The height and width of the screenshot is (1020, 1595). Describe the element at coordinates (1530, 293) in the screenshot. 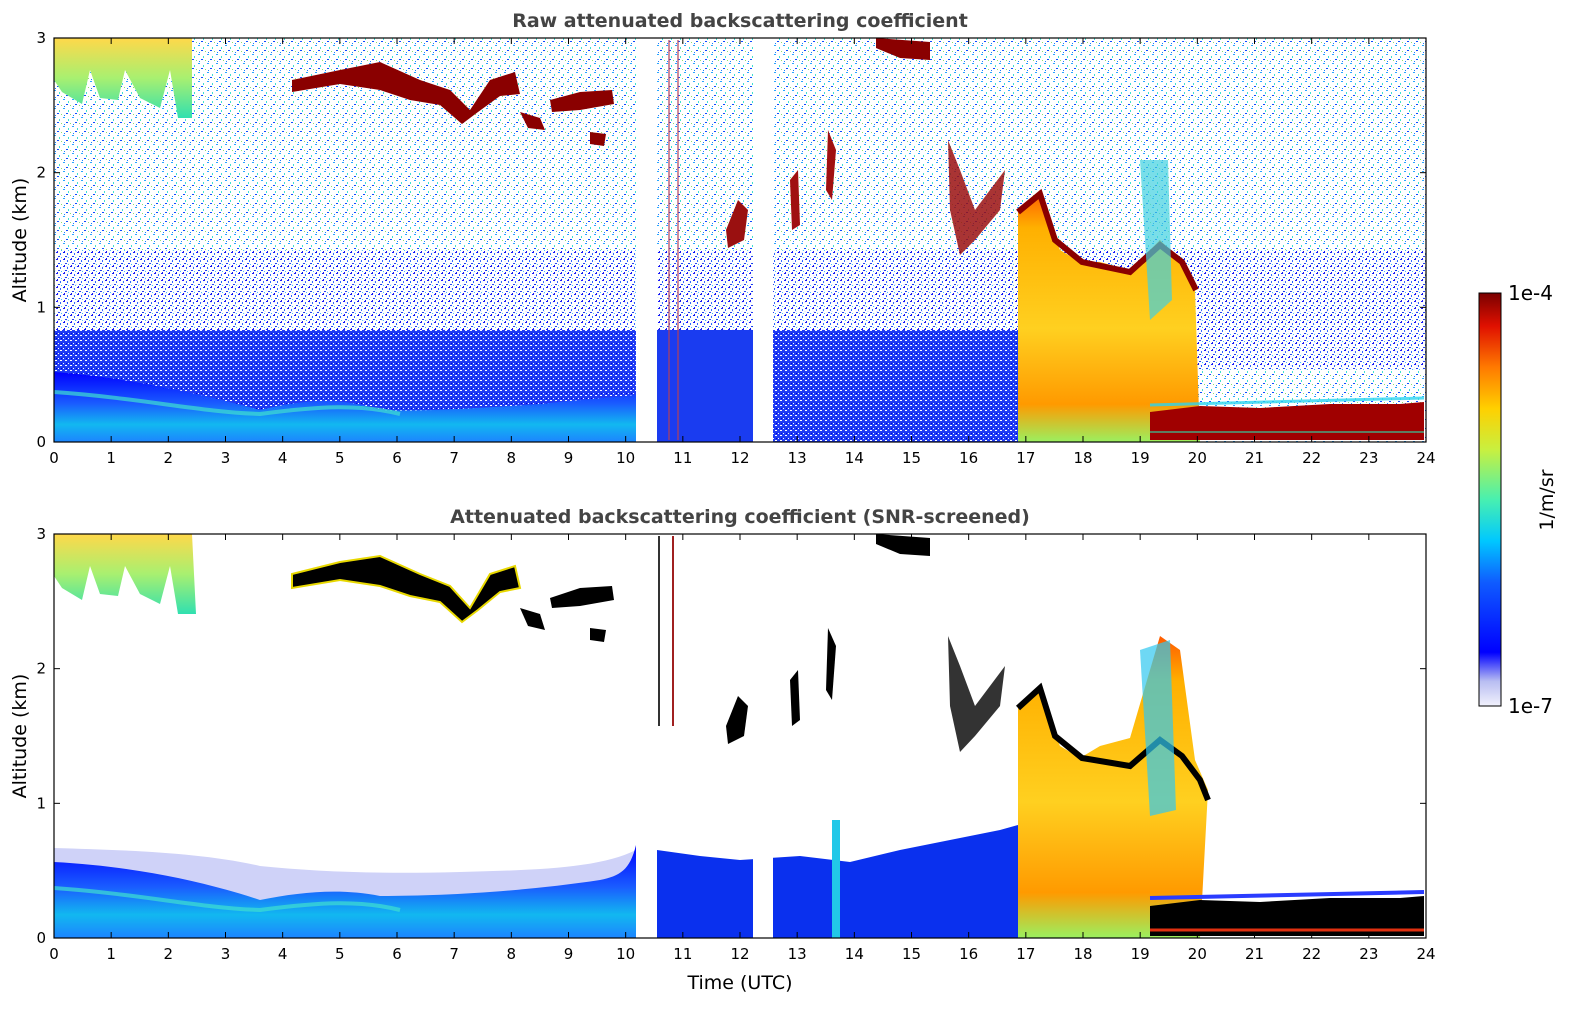

I see `colorbar-max-label: 1e-4` at that location.